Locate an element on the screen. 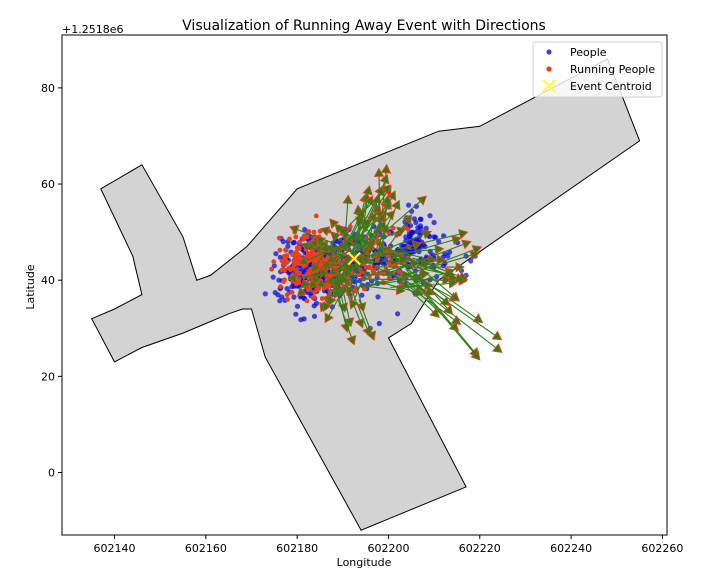 This screenshot has height=588, width=706. legend-label-people: People is located at coordinates (588, 52).